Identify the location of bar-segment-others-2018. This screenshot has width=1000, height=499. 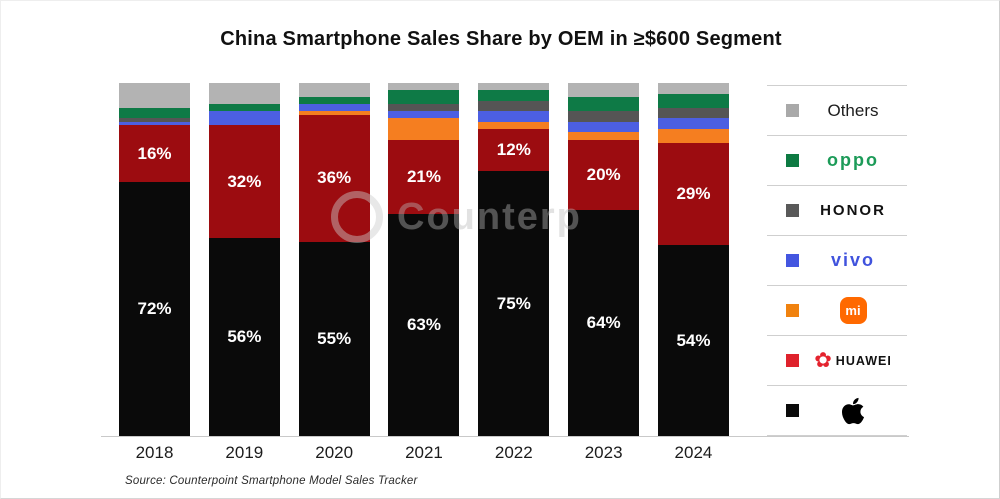
(154, 95).